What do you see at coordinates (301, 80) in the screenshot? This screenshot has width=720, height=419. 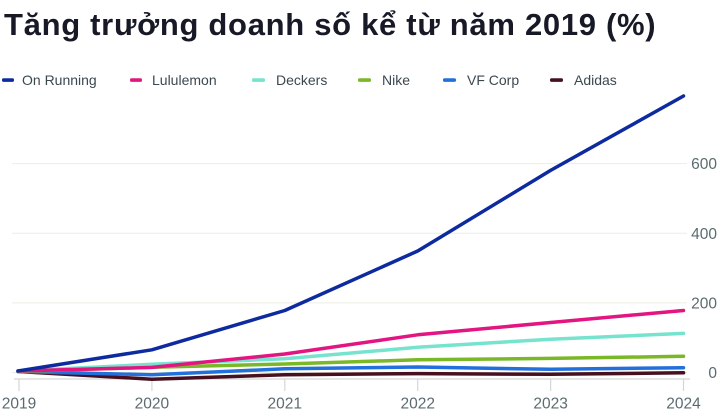 I see `svg-text: Deckers` at bounding box center [301, 80].